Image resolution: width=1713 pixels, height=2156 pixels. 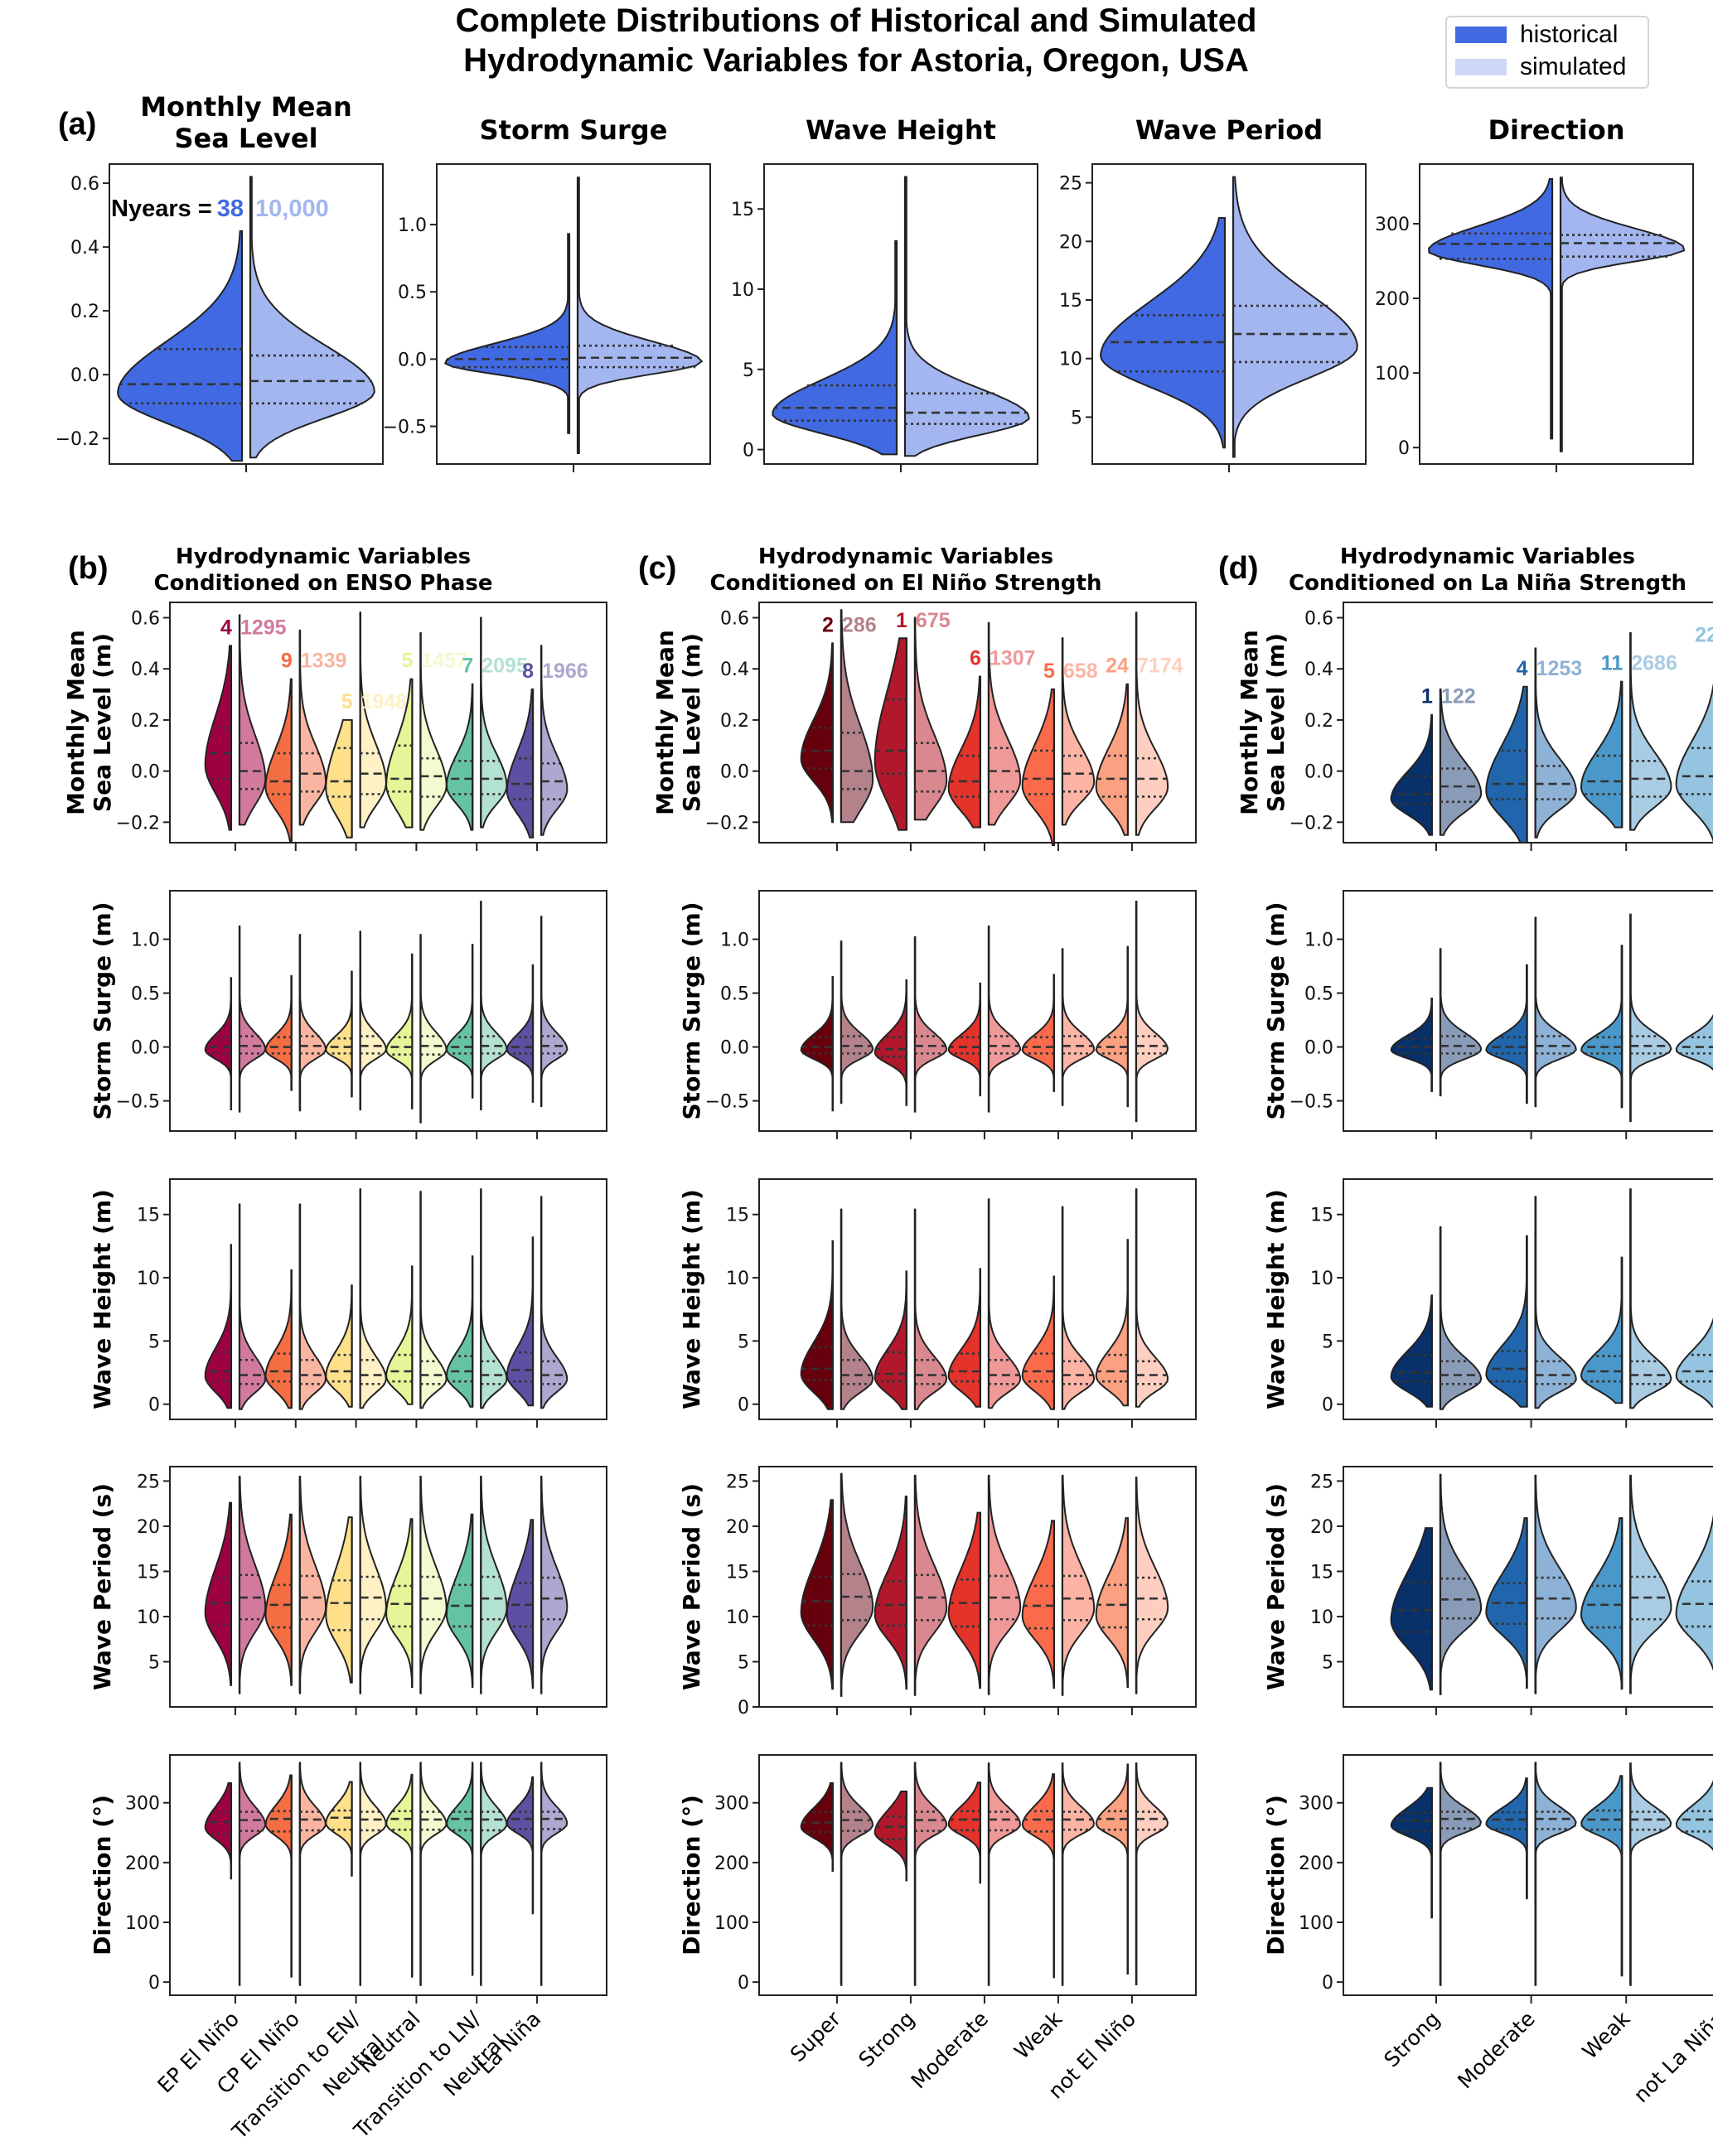 What do you see at coordinates (1458, 696) in the screenshot?
I see `n-simulated-label: 122` at bounding box center [1458, 696].